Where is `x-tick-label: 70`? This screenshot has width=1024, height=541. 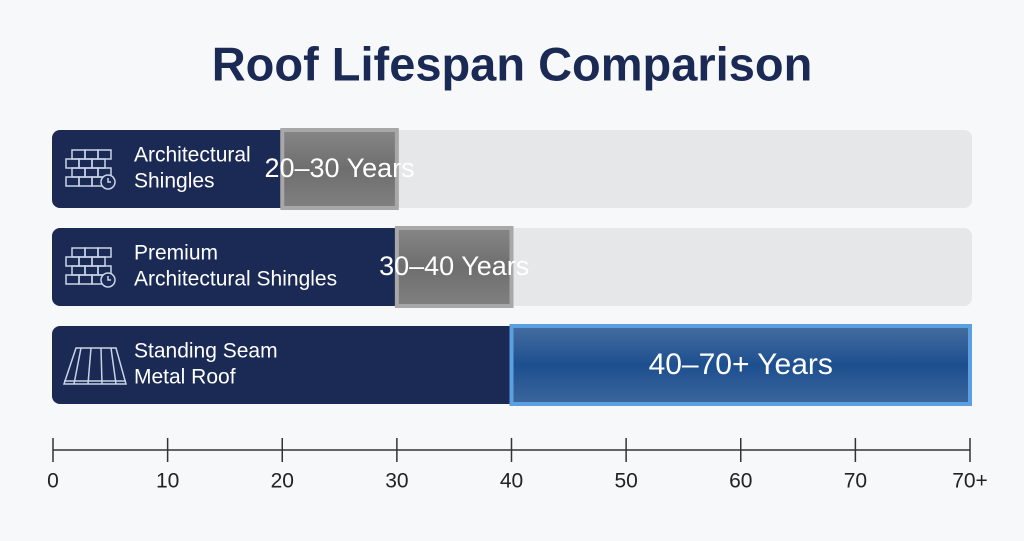 x-tick-label: 70 is located at coordinates (855, 481).